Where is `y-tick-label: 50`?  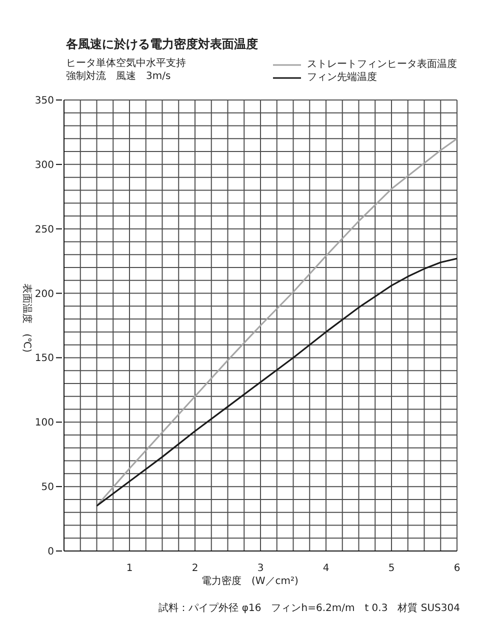
y-tick-label: 50 is located at coordinates (47, 488).